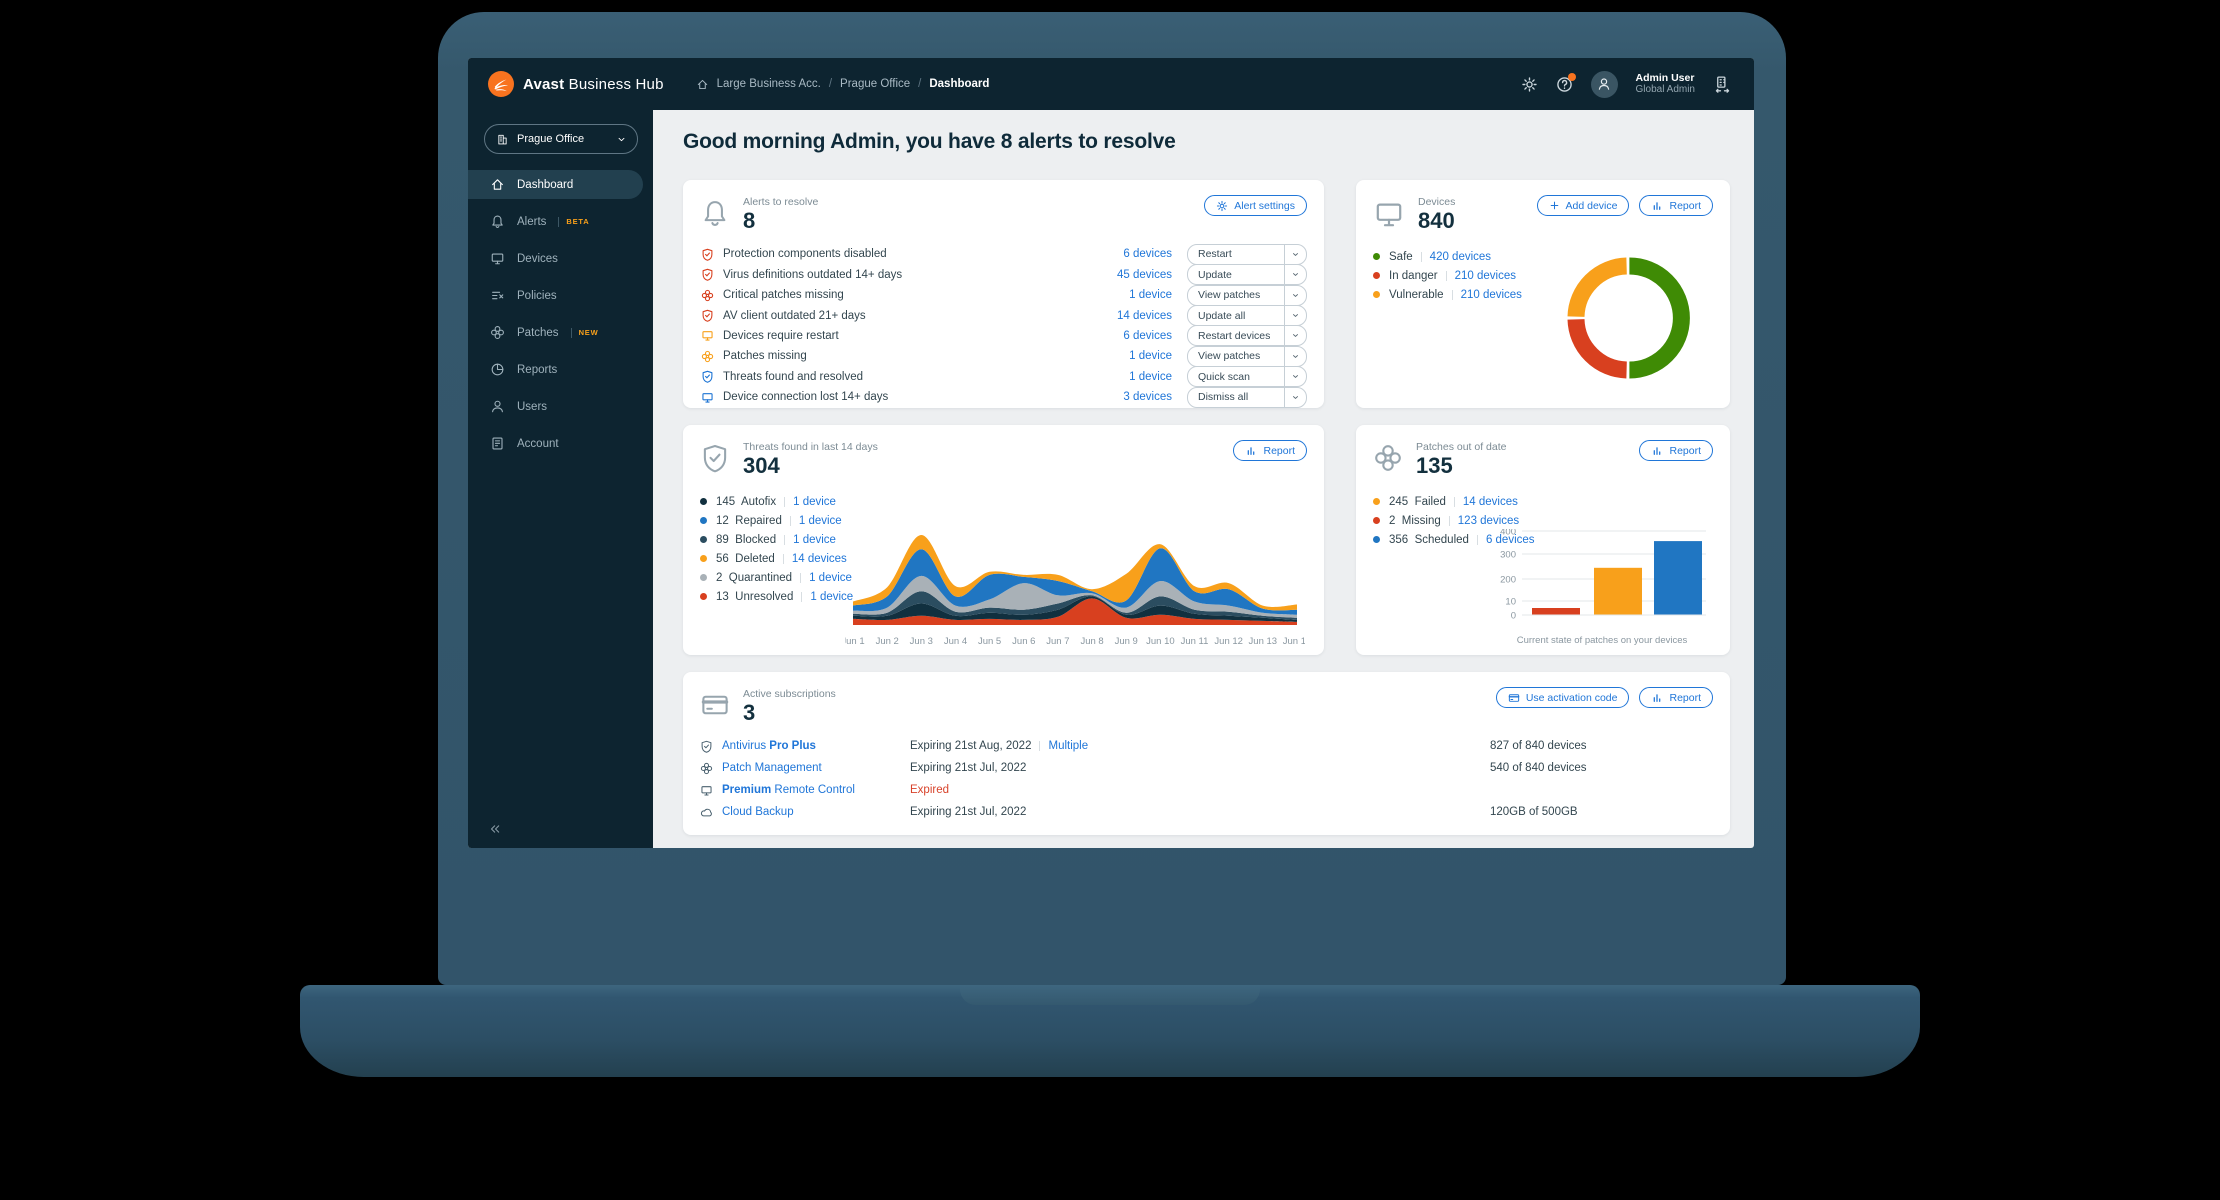 The image size is (2220, 1200). I want to click on breadcrumb-item: Dashboard, so click(959, 84).